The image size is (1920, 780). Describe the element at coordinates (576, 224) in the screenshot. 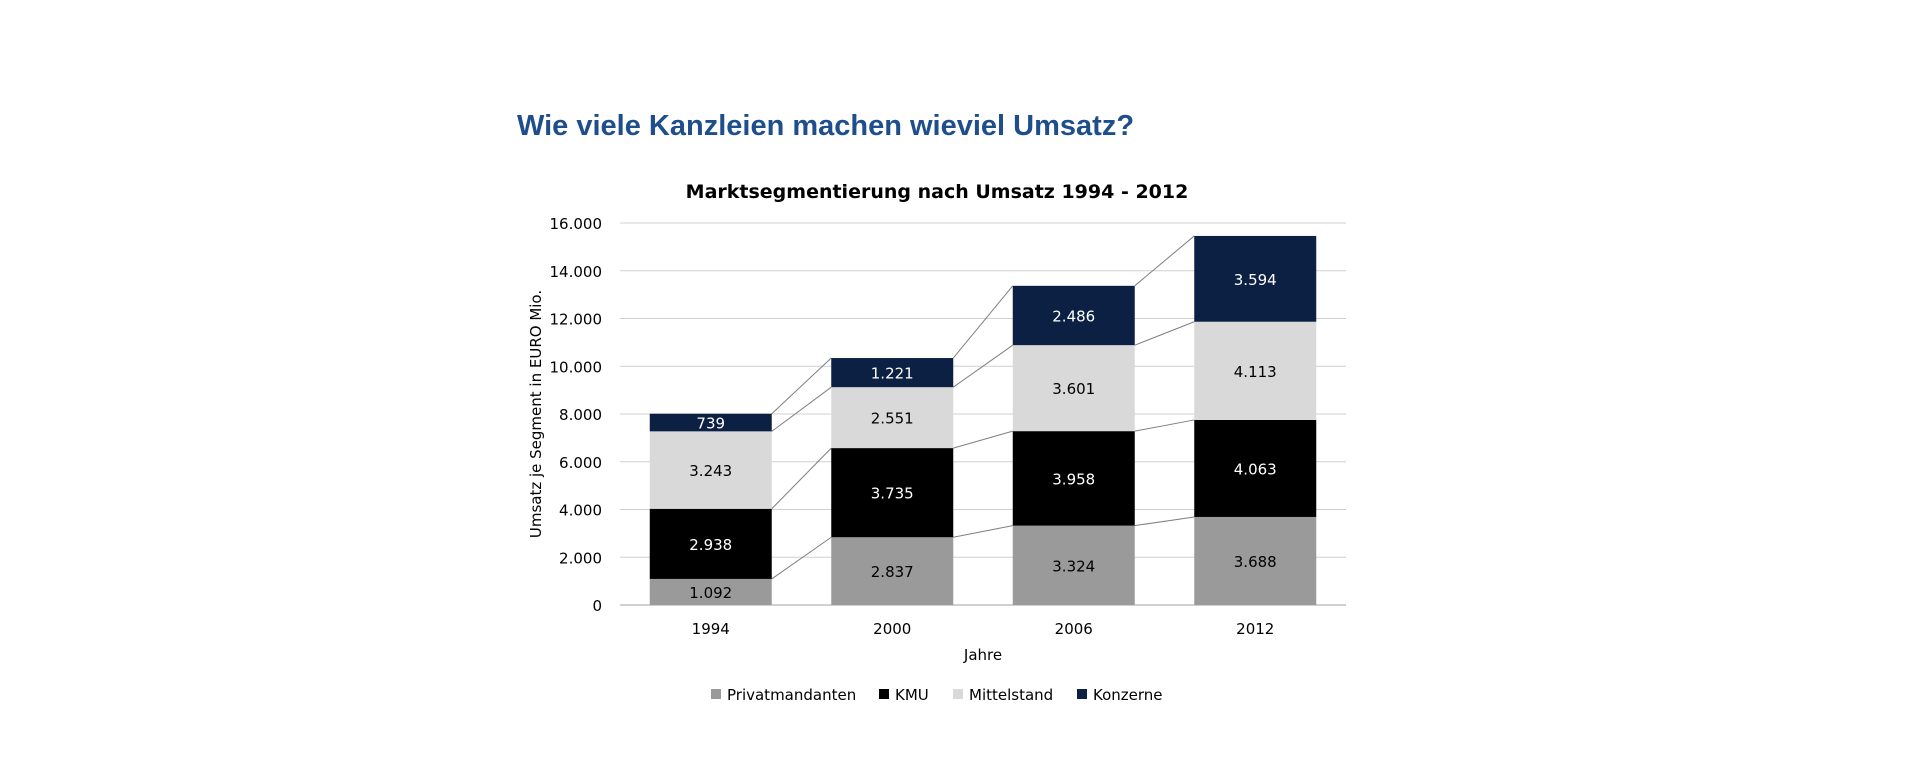

I see `y-tick-label: 16.000` at that location.